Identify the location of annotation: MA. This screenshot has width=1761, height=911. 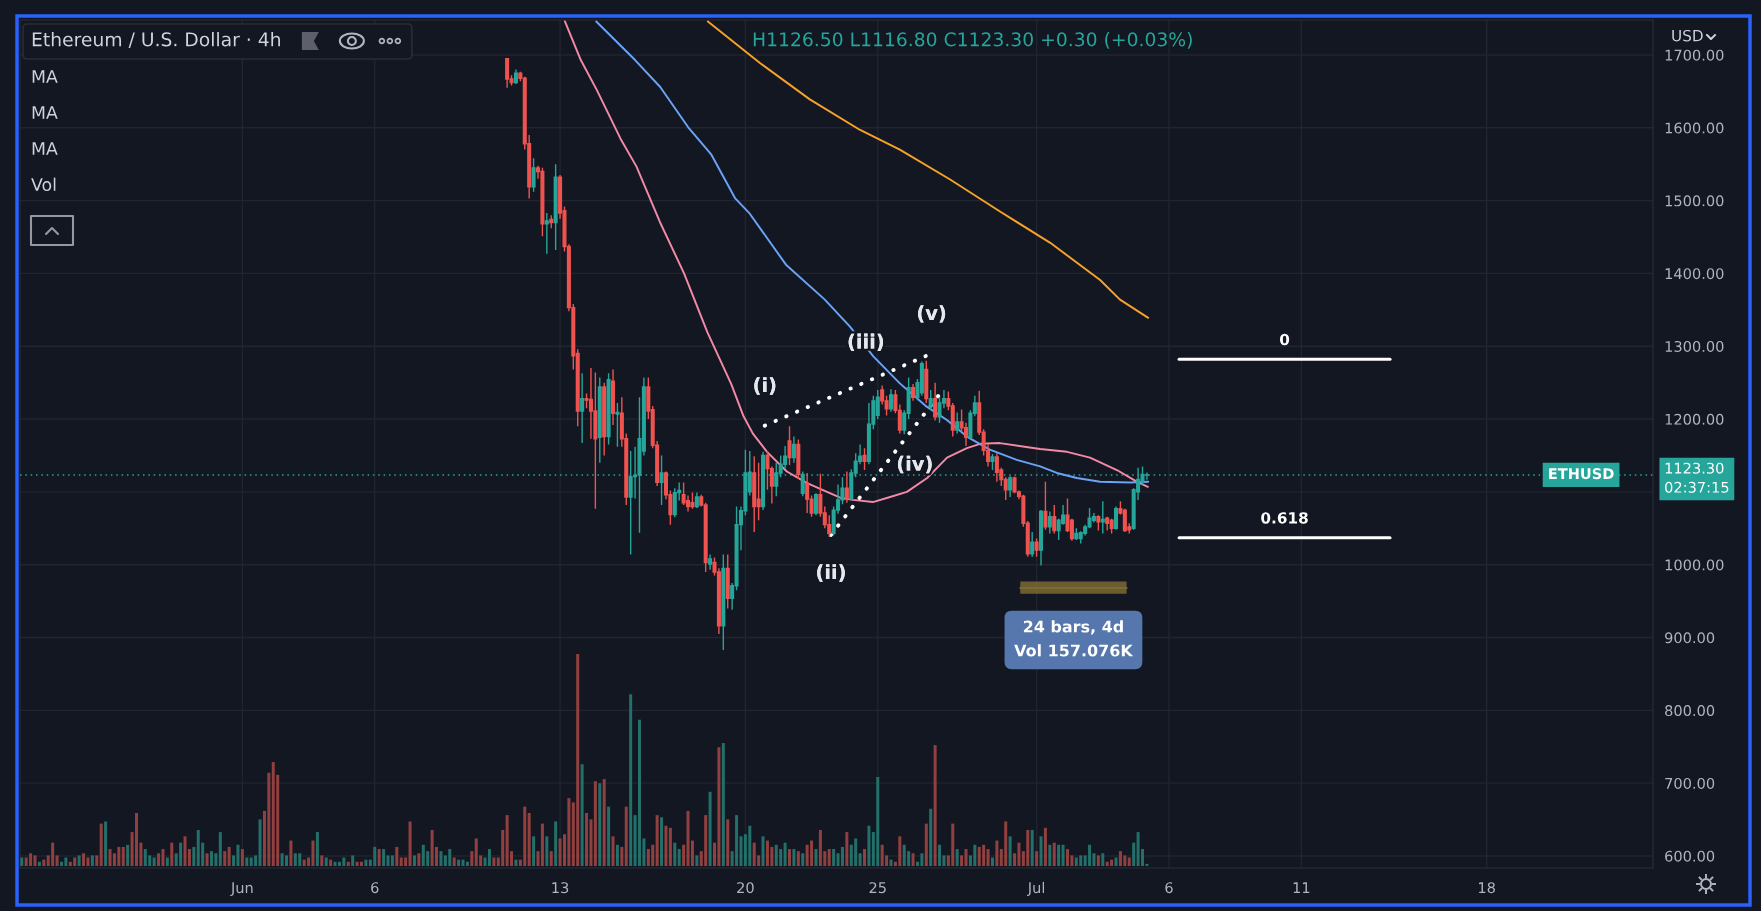
(45, 112).